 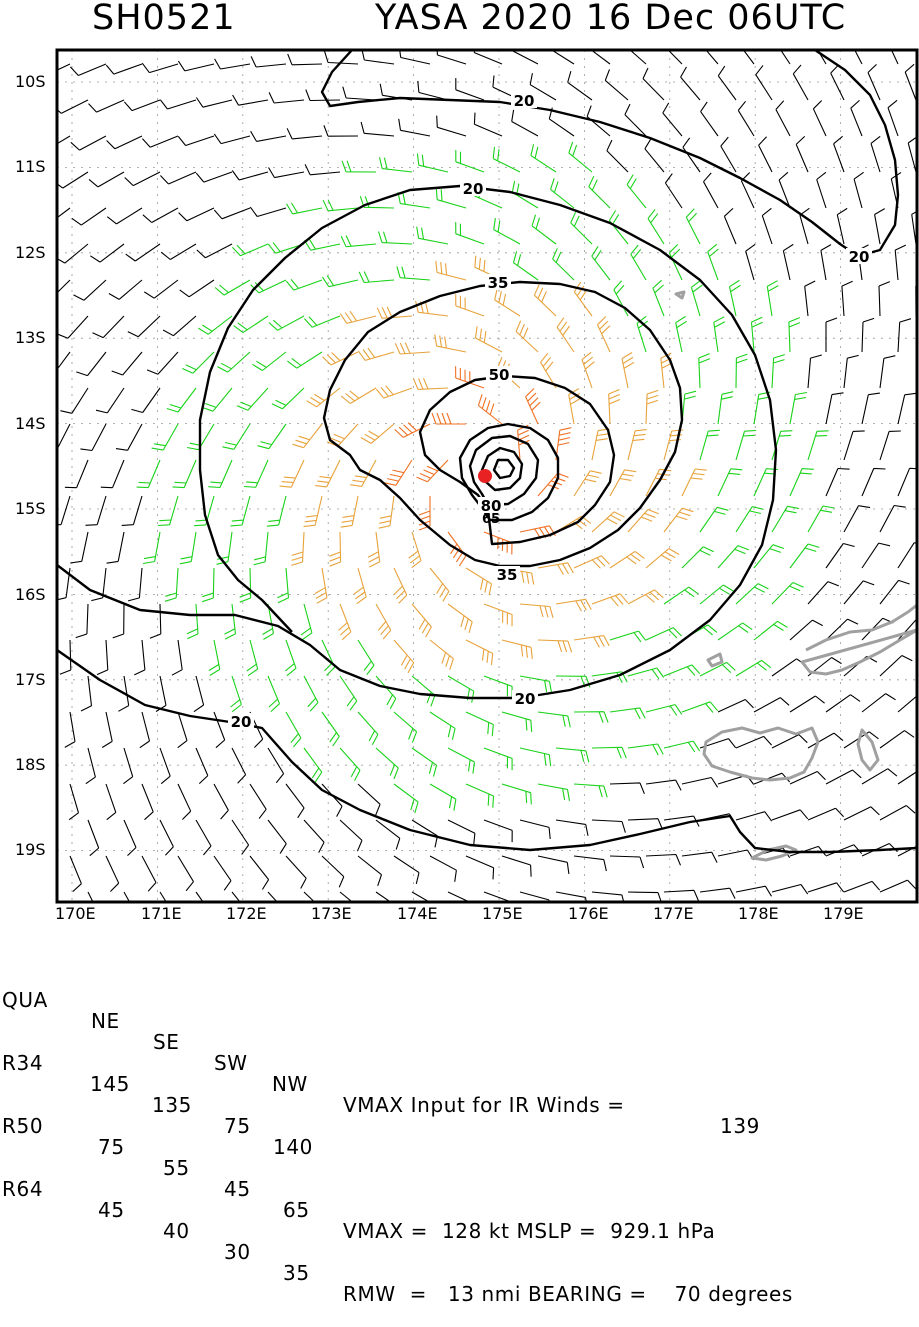 What do you see at coordinates (715, 660) in the screenshot?
I see `fiji-island-small` at bounding box center [715, 660].